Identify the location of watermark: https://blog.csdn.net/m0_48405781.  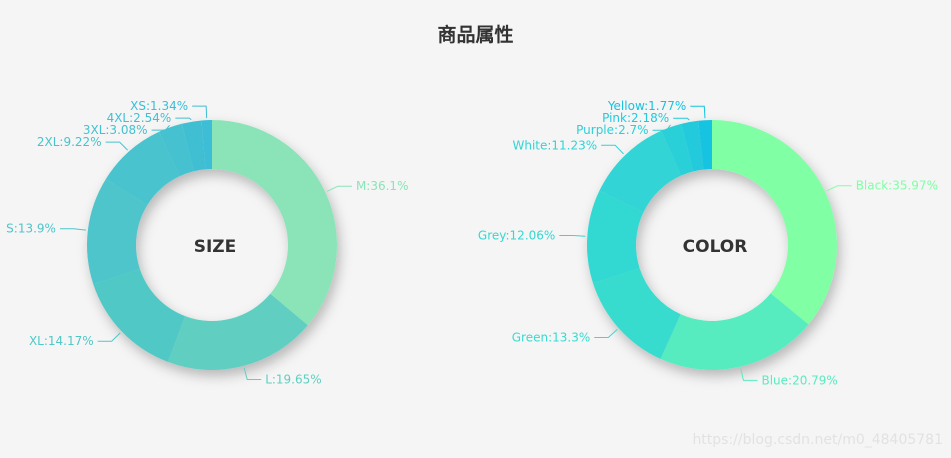
(817, 440).